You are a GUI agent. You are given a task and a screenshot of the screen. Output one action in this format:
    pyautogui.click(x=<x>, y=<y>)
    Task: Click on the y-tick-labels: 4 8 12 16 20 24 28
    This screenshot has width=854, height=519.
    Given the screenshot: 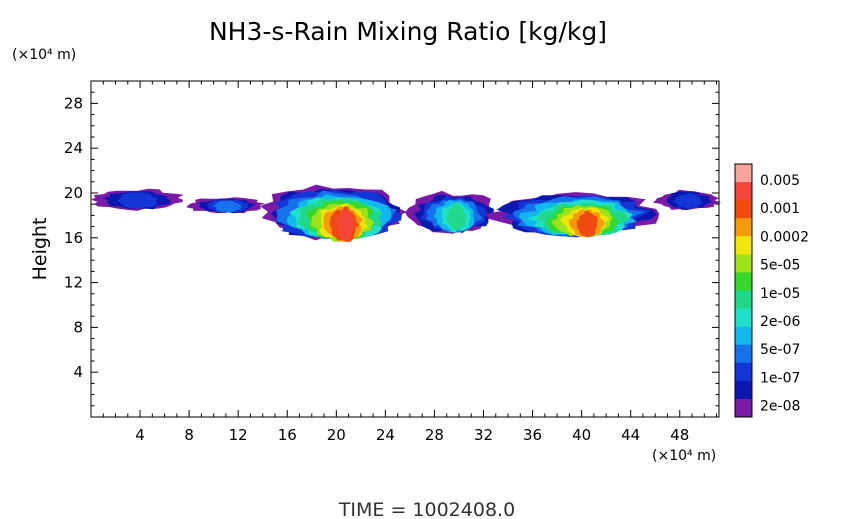 What is the action you would take?
    pyautogui.click(x=73, y=237)
    